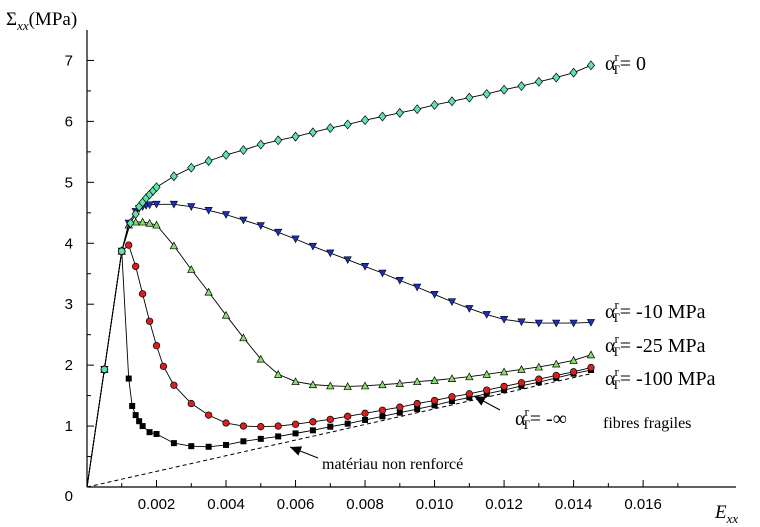 This screenshot has height=527, width=760. Describe the element at coordinates (69, 243) in the screenshot. I see `y-tick-label: 4` at that location.